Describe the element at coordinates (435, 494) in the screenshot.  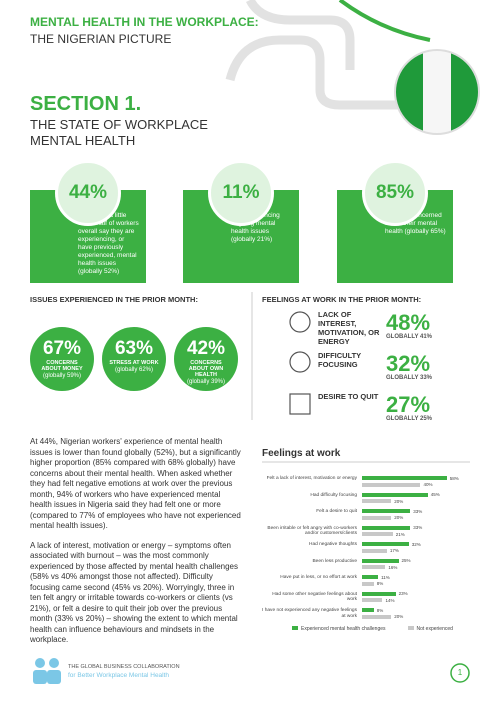
I see `value-label: 45%` at that location.